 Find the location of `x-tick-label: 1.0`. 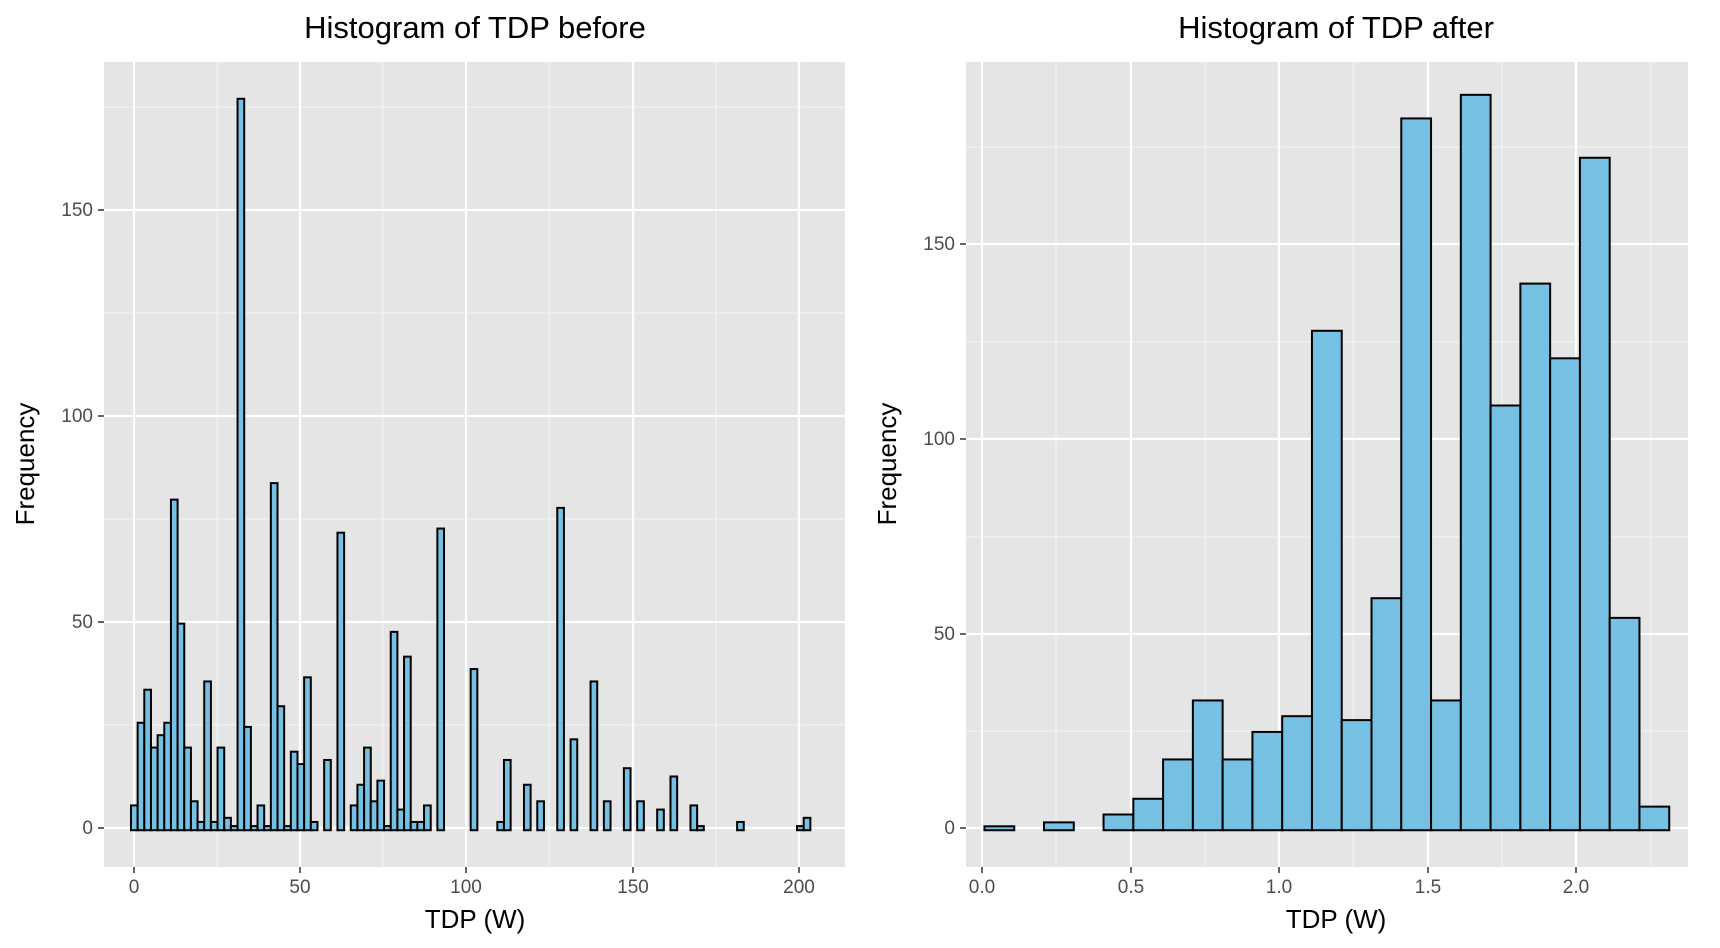

x-tick-label: 1.0 is located at coordinates (1279, 887).